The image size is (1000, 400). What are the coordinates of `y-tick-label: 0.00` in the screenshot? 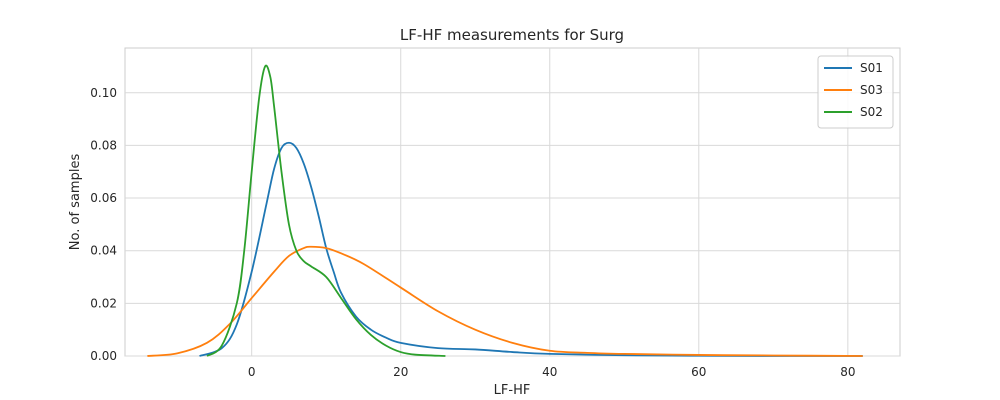 It's located at (103, 356).